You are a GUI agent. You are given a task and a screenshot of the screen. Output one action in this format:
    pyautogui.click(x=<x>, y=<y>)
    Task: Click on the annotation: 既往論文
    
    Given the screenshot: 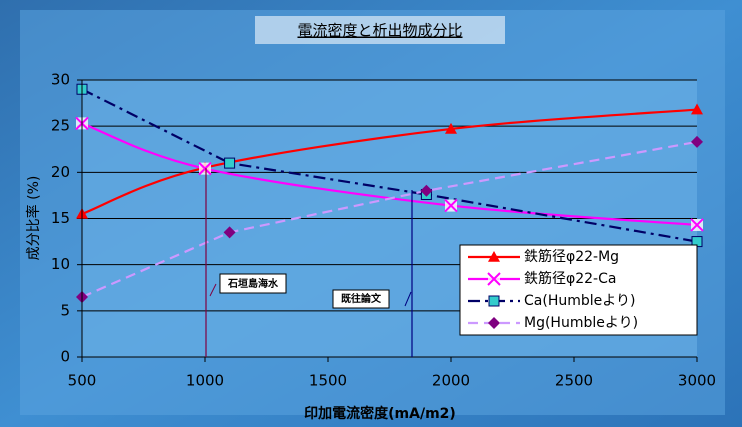 What is the action you would take?
    pyautogui.click(x=361, y=298)
    